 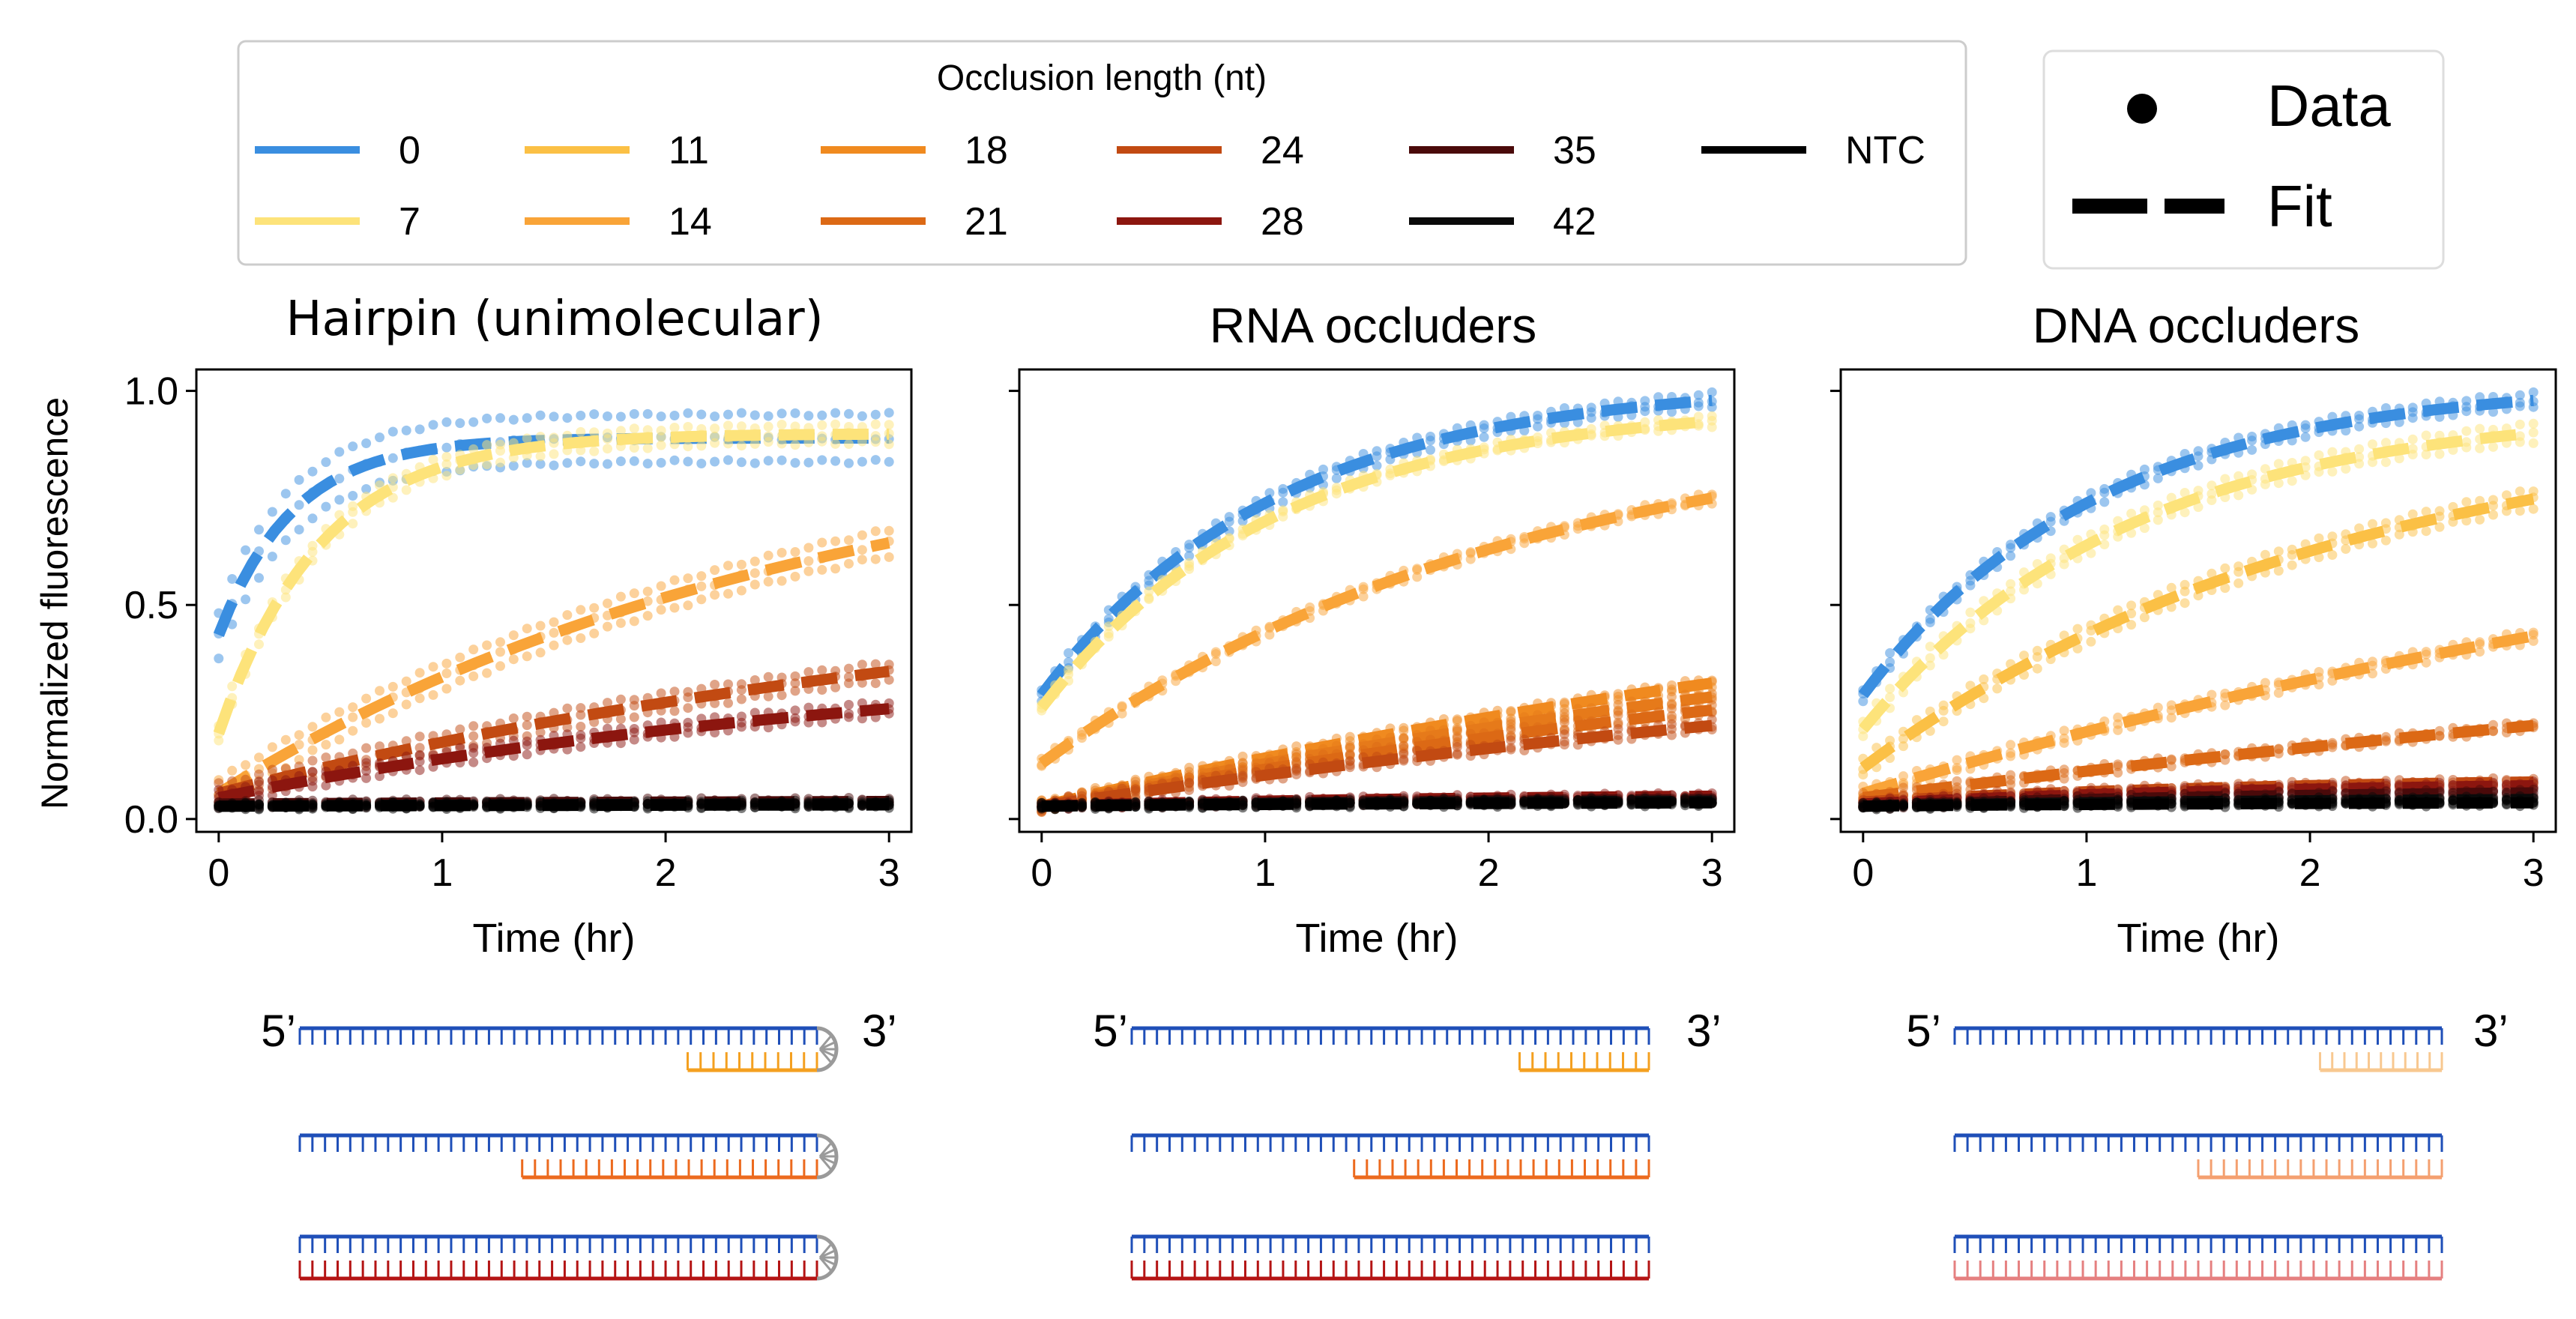 I want to click on color-legend-frame, so click(x=1102, y=153).